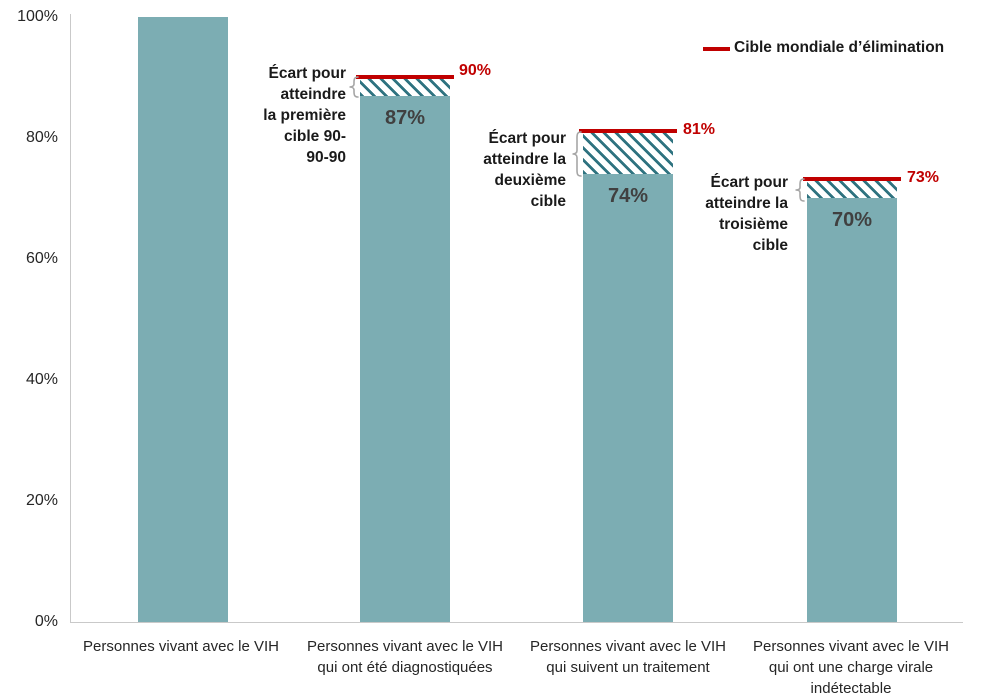 The width and height of the screenshot is (982, 700). Describe the element at coordinates (41, 500) in the screenshot. I see `y-axis-tick-label: 20%` at that location.